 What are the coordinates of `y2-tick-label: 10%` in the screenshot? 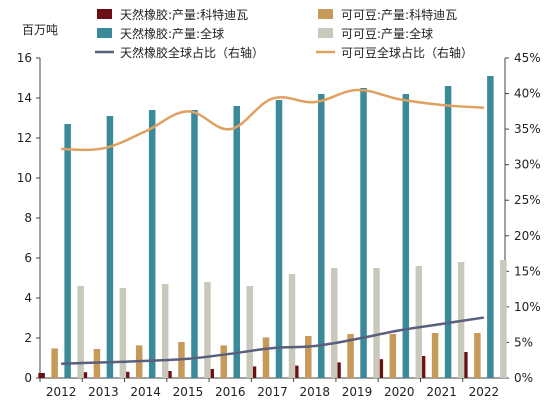 It's located at (527, 307).